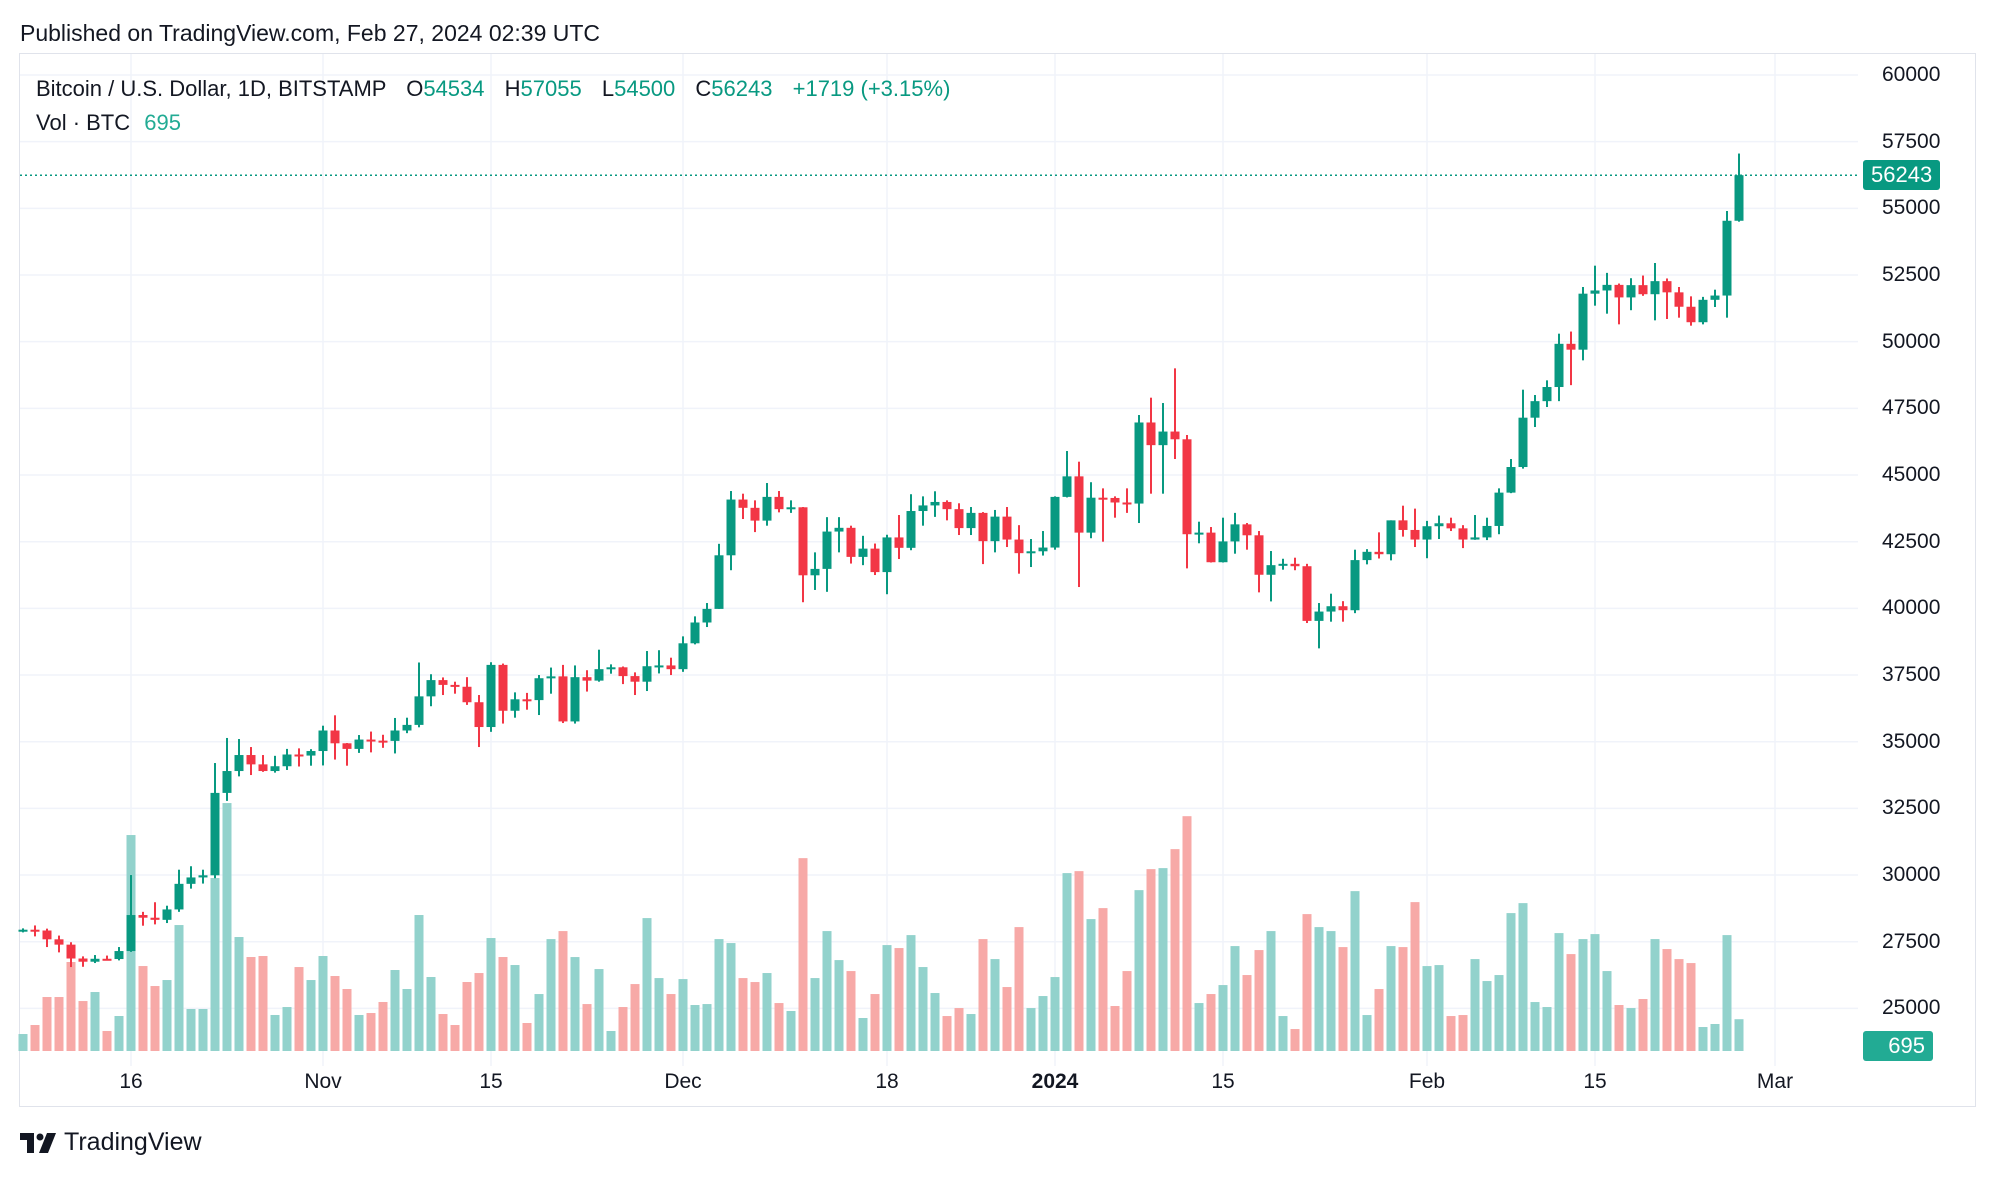 The image size is (1996, 1178). I want to click on last-price-badge: 56243, so click(1902, 175).